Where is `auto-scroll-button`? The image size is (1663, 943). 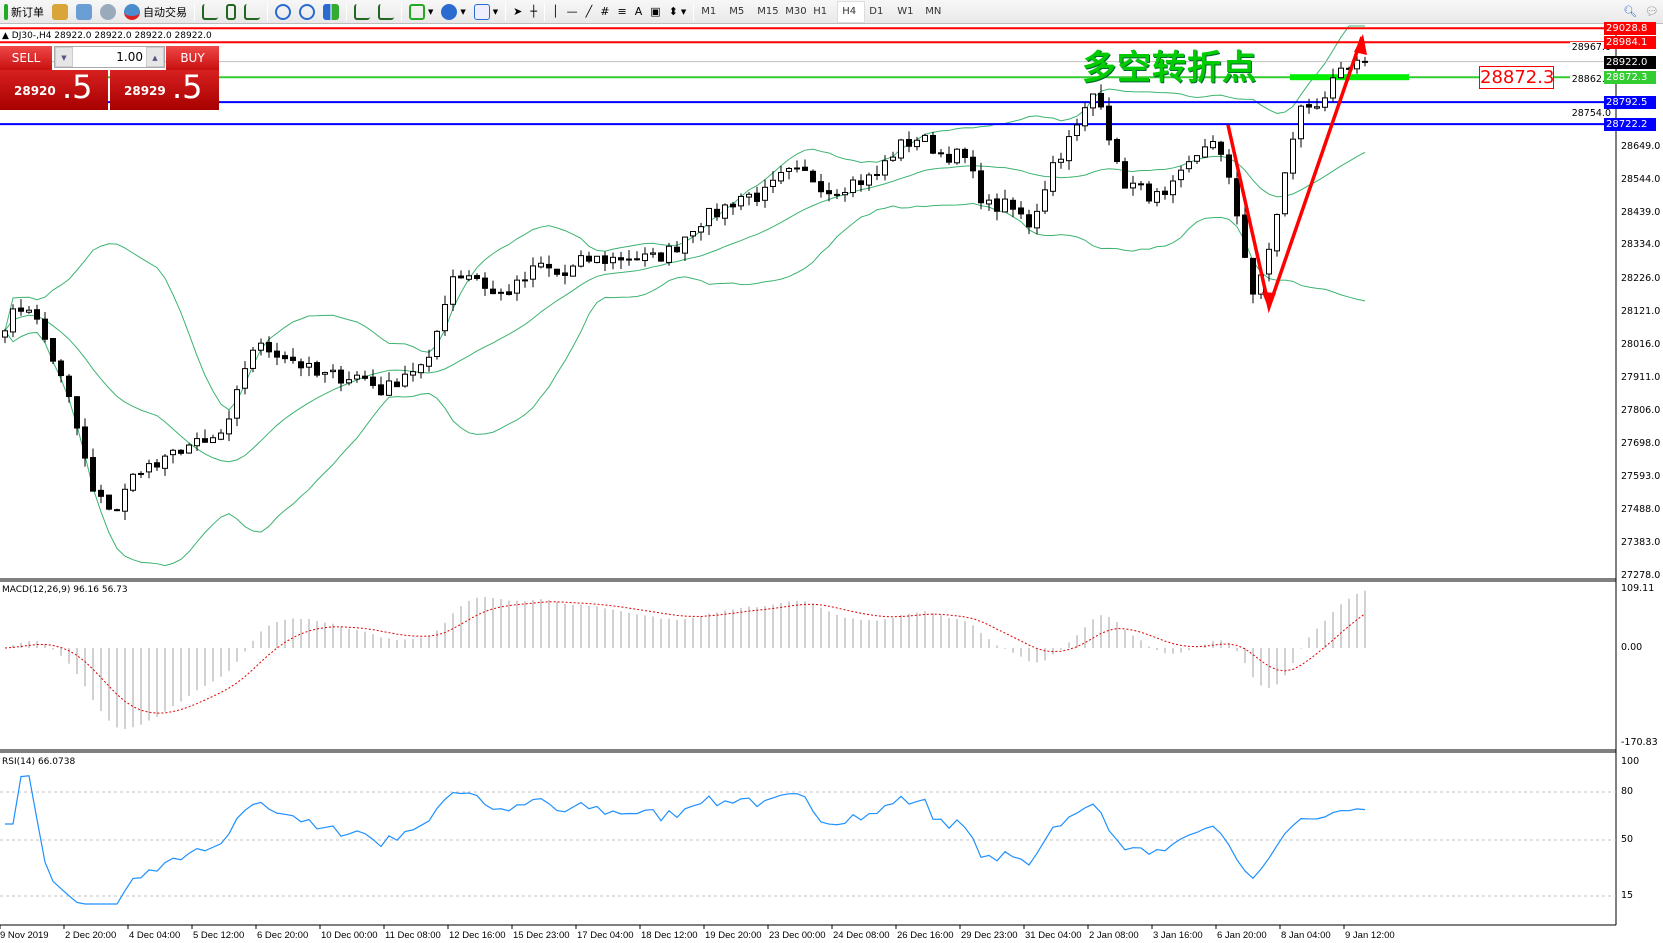
auto-scroll-button is located at coordinates (362, 12).